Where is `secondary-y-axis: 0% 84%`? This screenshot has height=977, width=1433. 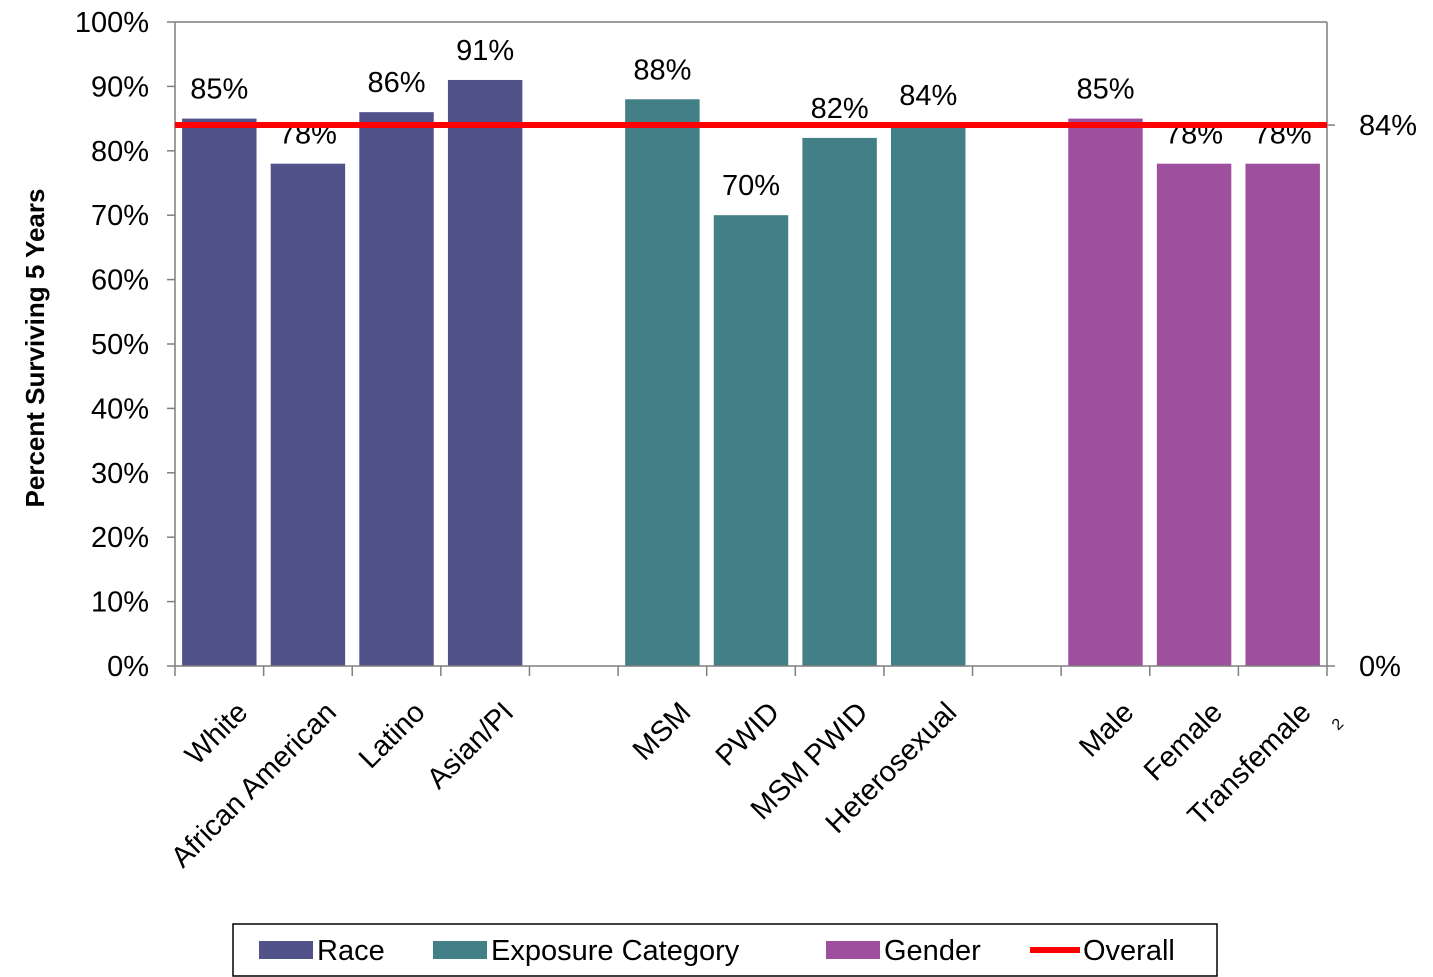 secondary-y-axis: 0% 84% is located at coordinates (1372, 396).